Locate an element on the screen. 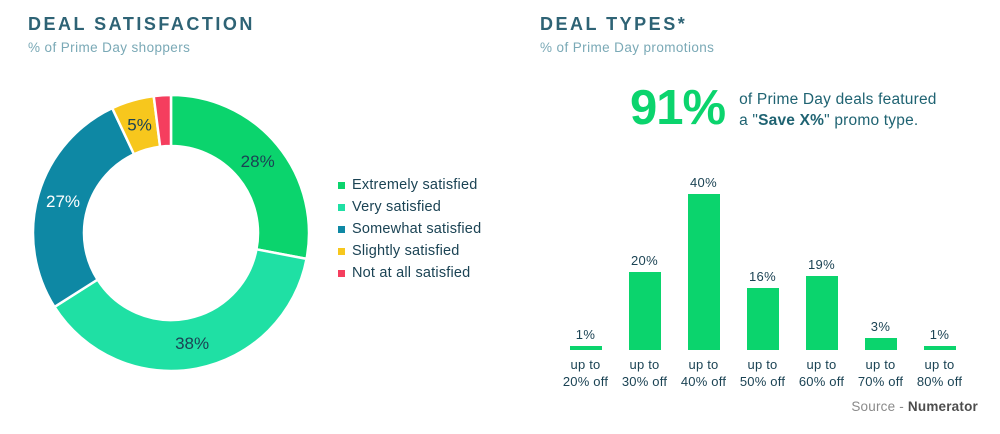  bar-value-label: 3% is located at coordinates (880, 326).